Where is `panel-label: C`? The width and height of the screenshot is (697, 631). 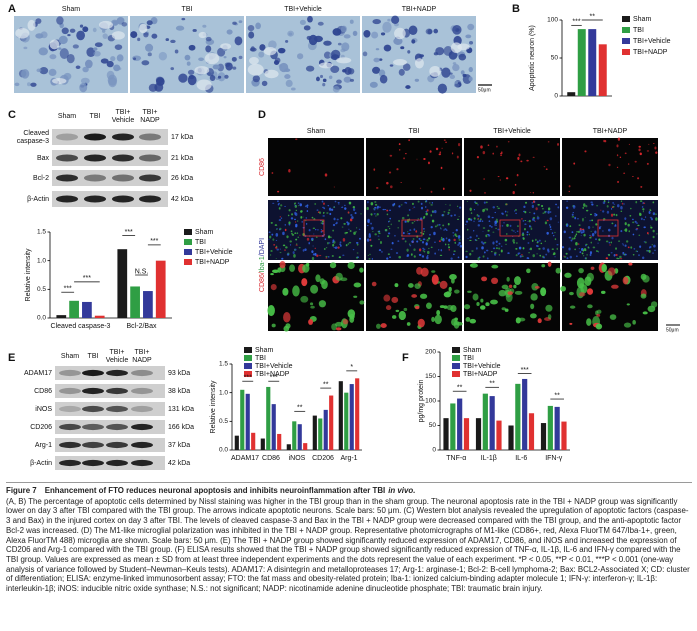 panel-label: C is located at coordinates (12, 115).